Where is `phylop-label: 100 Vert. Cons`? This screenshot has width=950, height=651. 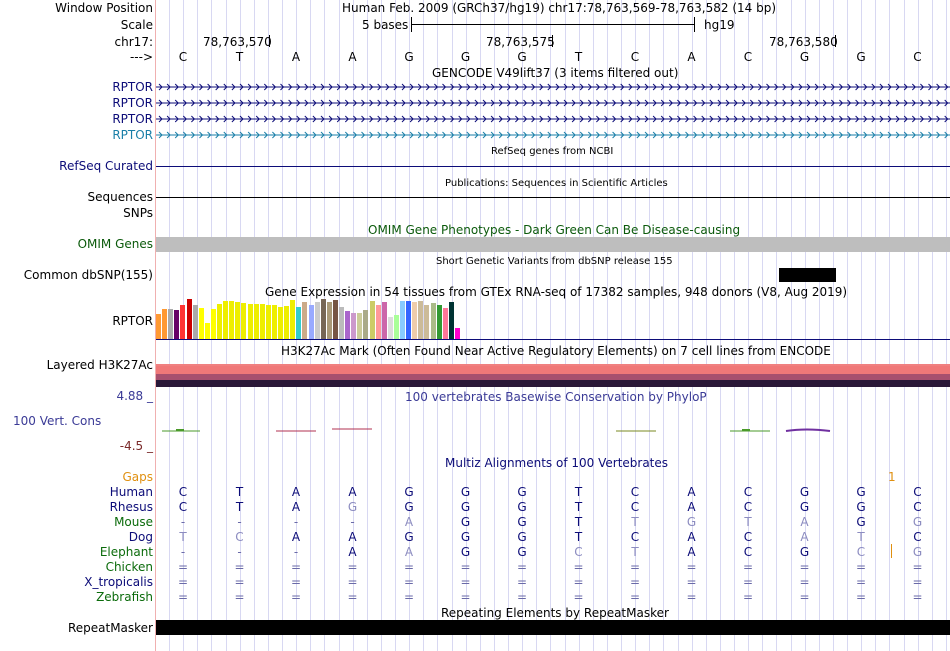 phylop-label: 100 Vert. Cons is located at coordinates (57, 421).